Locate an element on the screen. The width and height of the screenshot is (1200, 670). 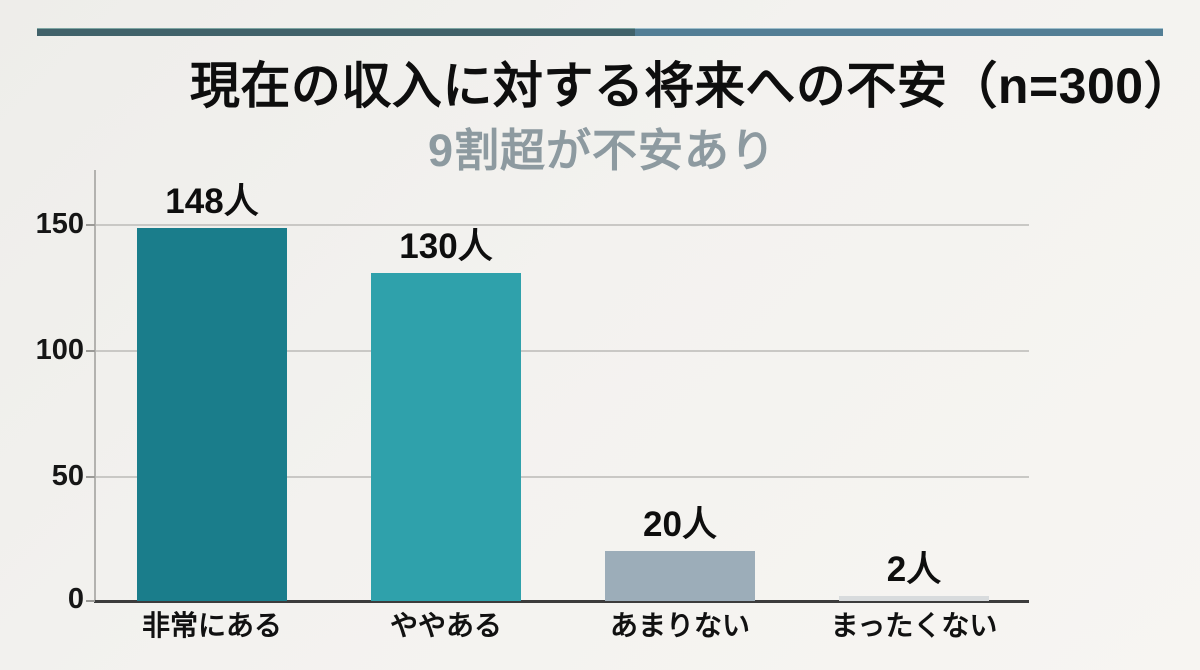
bar-category-label: まったくない is located at coordinates (914, 625).